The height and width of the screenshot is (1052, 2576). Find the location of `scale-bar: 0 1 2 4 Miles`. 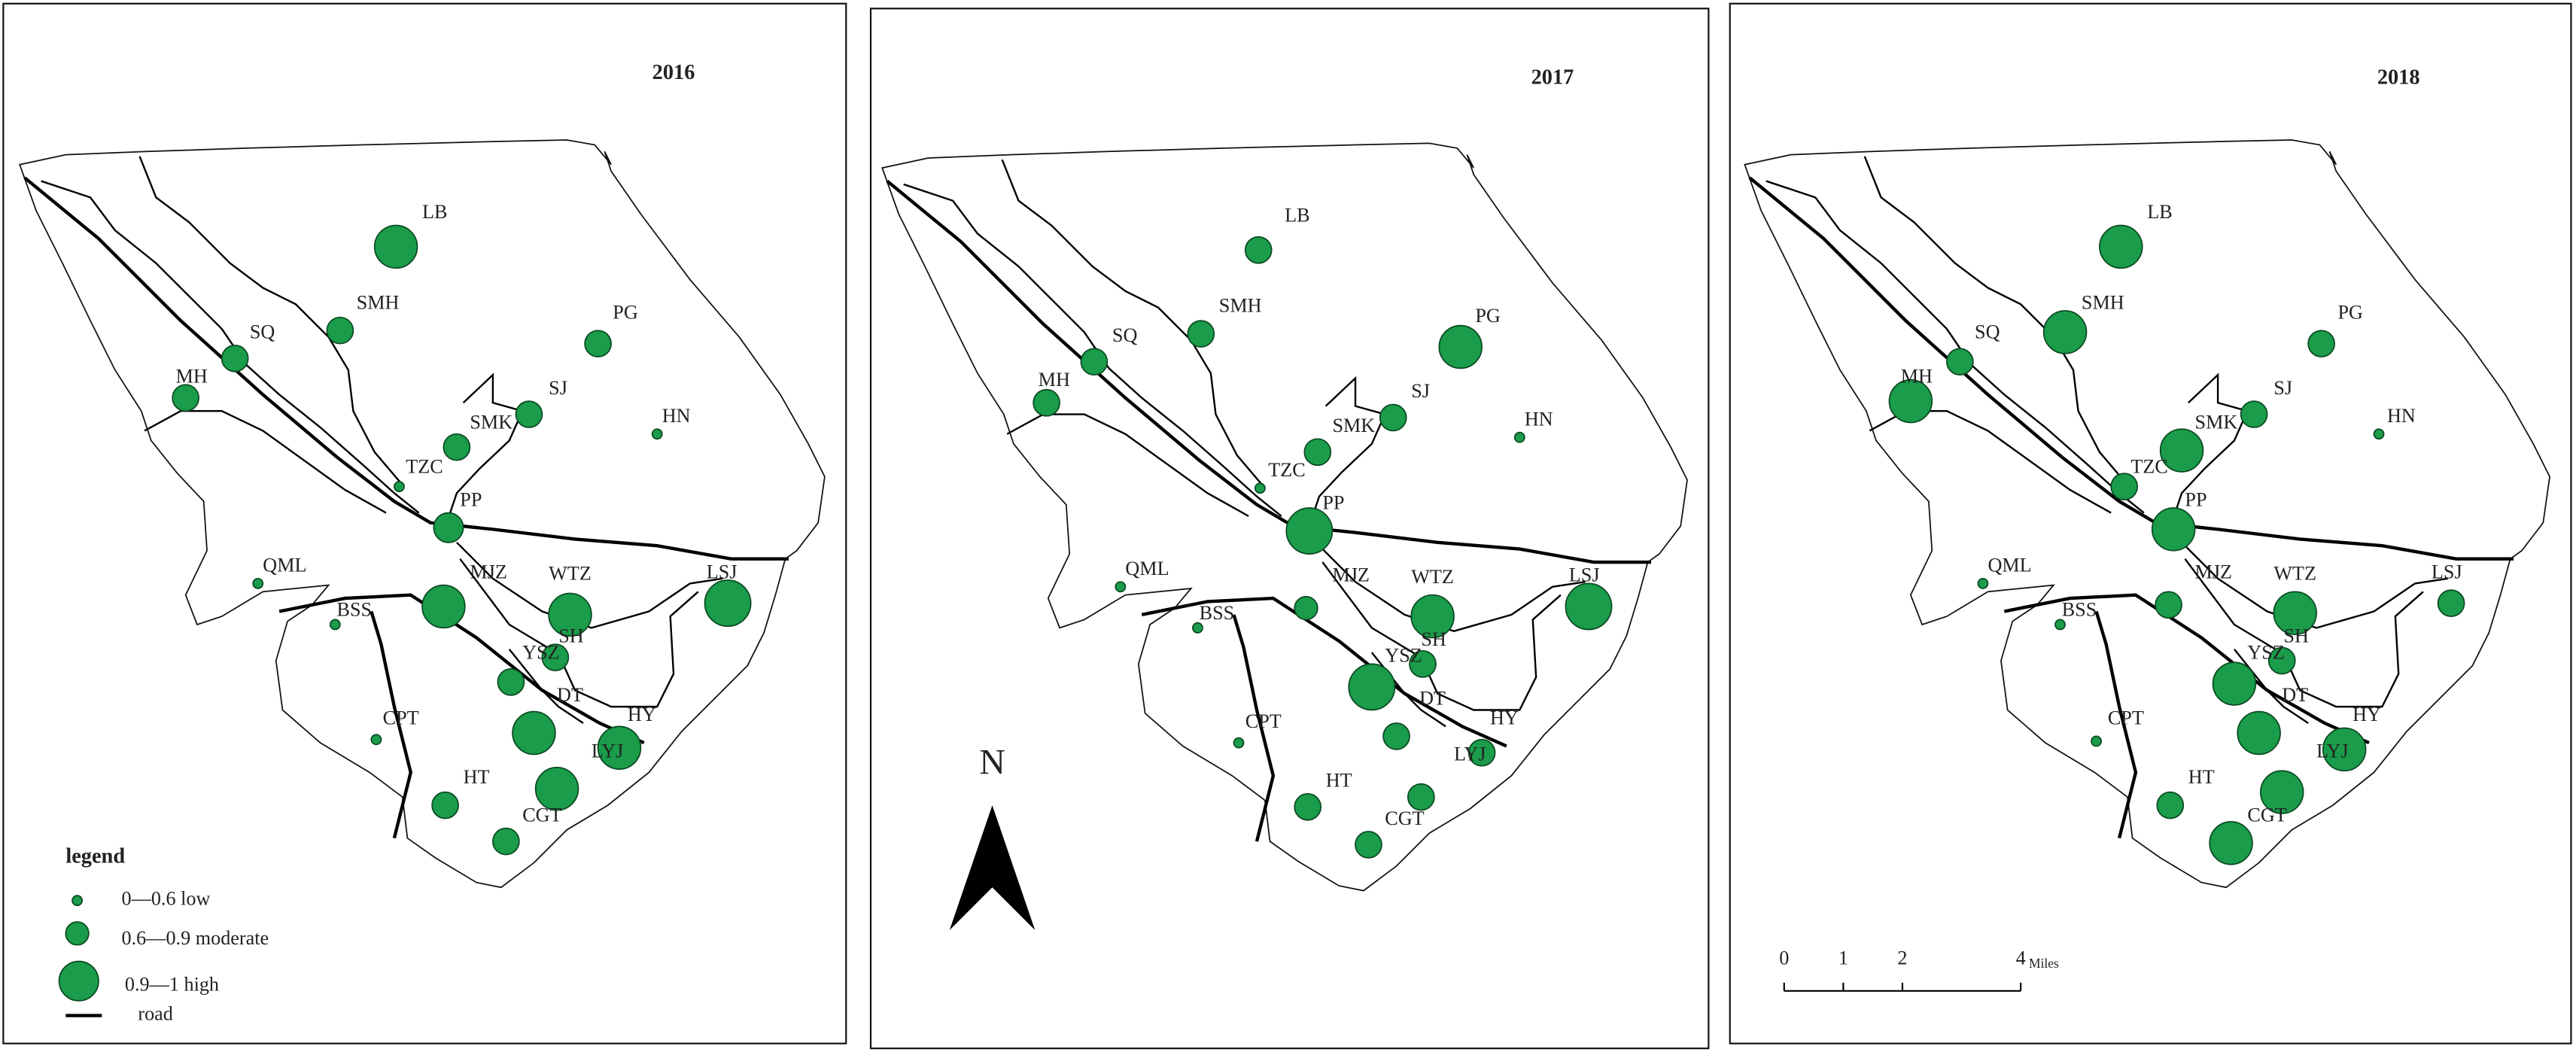

scale-bar: 0 1 2 4 Miles is located at coordinates (1919, 970).